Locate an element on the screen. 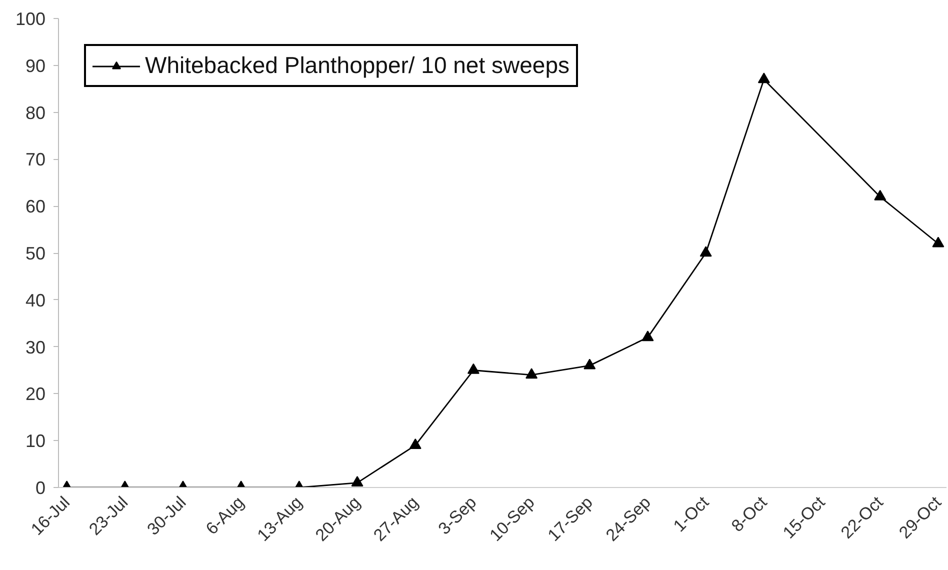  y-tick-label: 20 is located at coordinates (35, 394).